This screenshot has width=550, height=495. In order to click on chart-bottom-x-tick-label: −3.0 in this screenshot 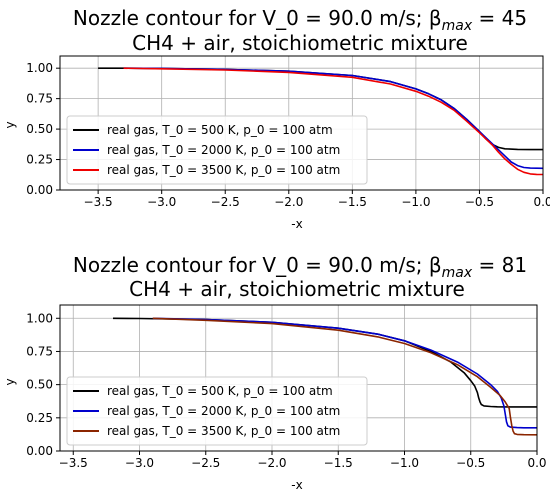, I will do `click(139, 463)`.